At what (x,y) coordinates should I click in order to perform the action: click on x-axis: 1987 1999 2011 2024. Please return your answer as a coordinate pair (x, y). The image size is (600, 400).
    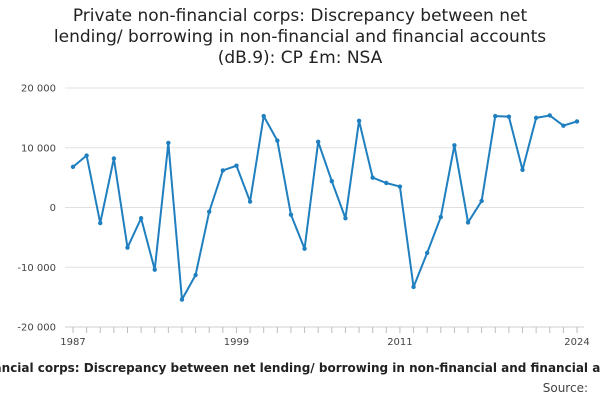
    Looking at the image, I should click on (325, 337).